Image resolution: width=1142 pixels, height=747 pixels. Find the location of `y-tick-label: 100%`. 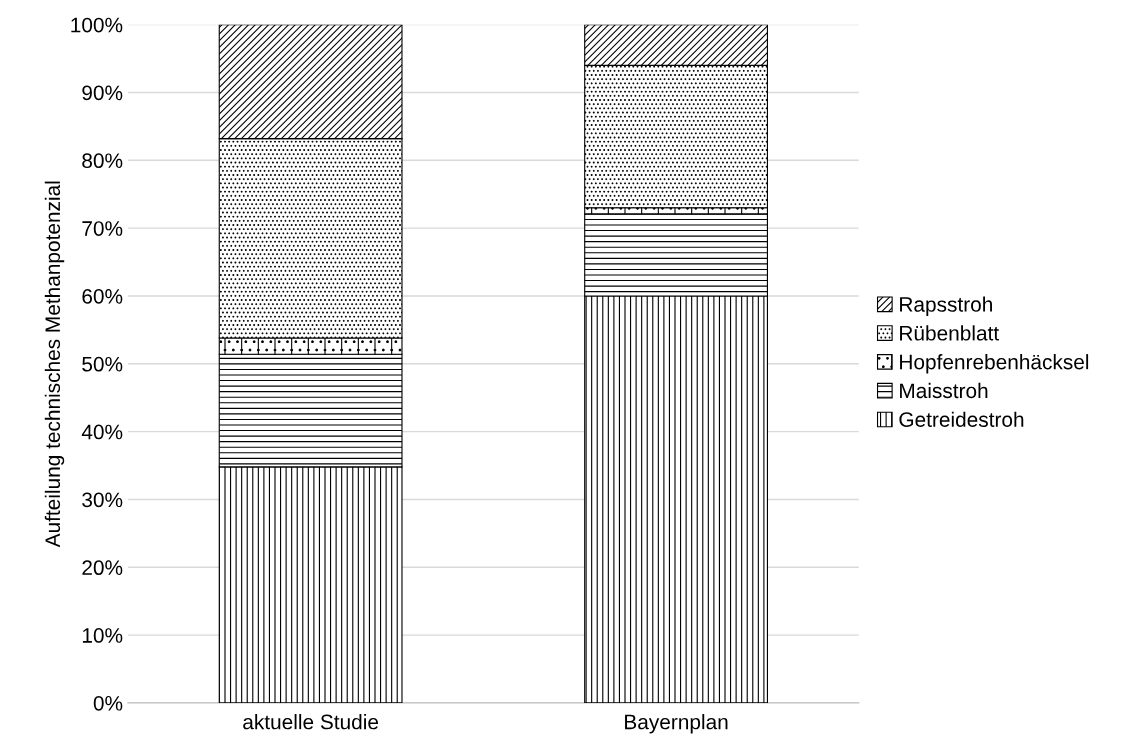

y-tick-label: 100% is located at coordinates (97, 25).